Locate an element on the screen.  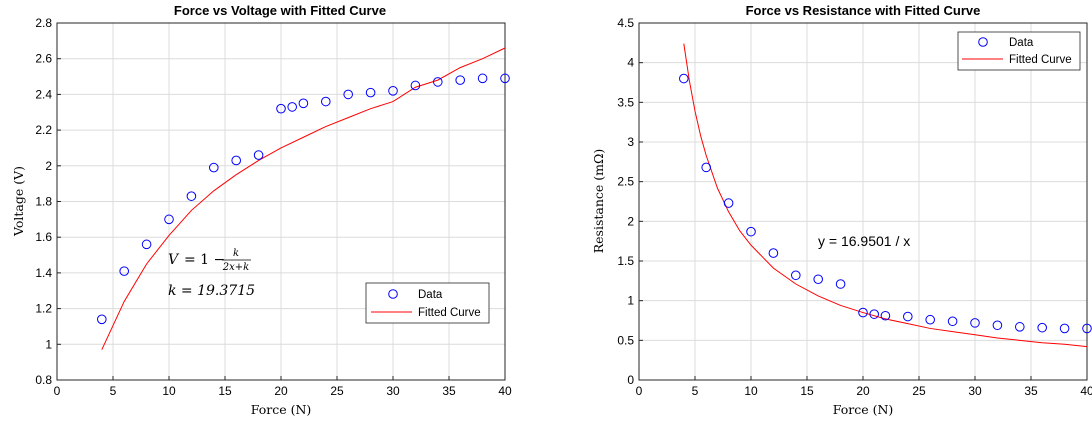
x-tick-label: 35 is located at coordinates (1031, 391).